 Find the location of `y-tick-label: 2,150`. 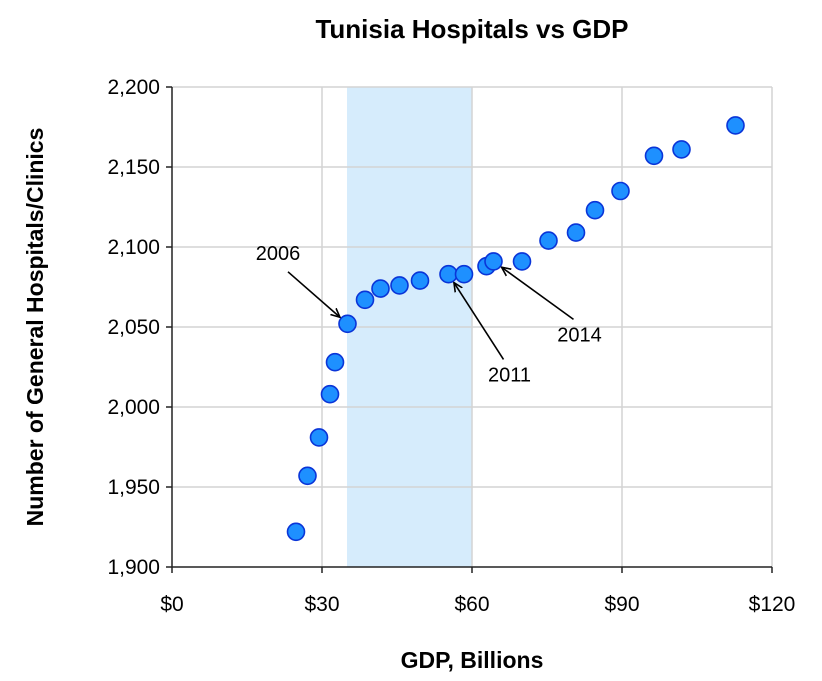

y-tick-label: 2,150 is located at coordinates (133, 167).